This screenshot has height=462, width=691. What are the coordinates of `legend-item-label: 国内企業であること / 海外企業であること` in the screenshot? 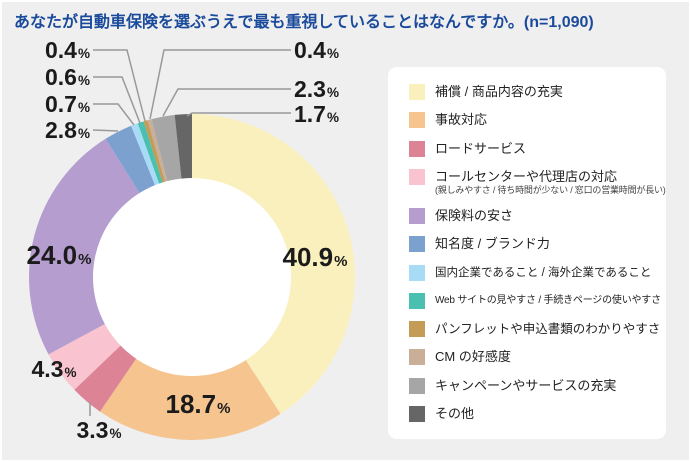 It's located at (543, 272).